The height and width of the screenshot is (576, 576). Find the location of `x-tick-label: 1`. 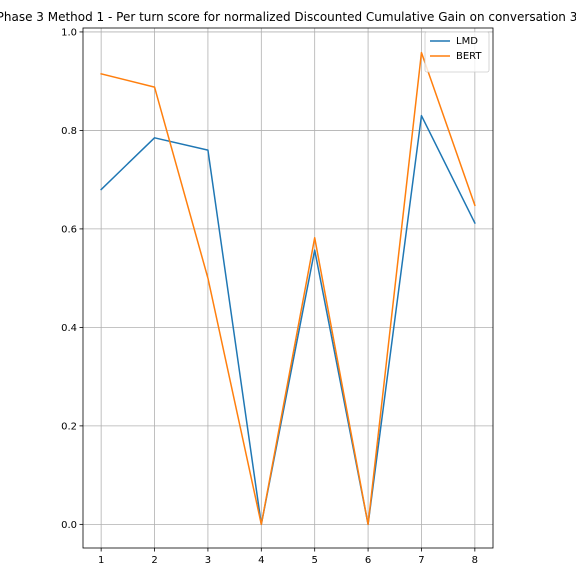

x-tick-label: 1 is located at coordinates (101, 560).